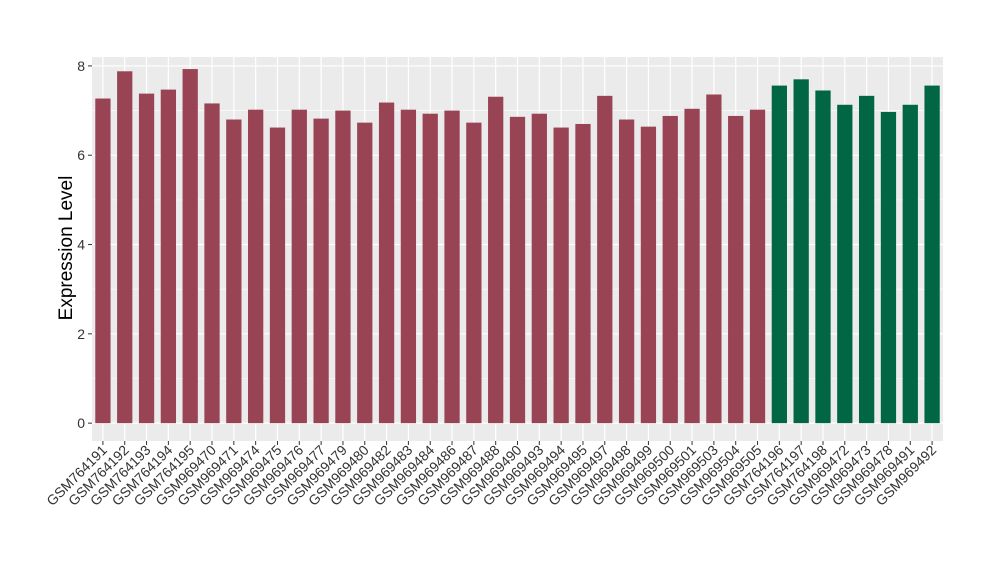 Image resolution: width=1000 pixels, height=580 pixels. I want to click on y-tick-label: 0, so click(81, 423).